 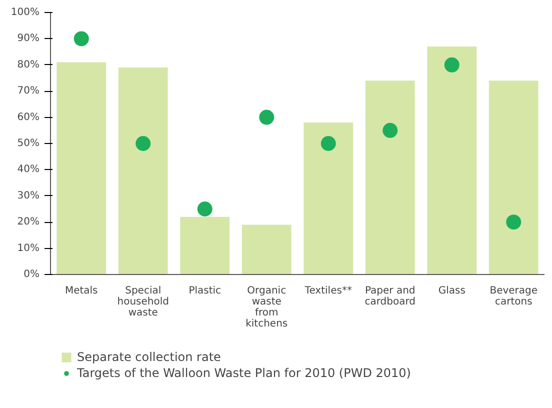 I want to click on y-tick-label: 0%, so click(x=32, y=274).